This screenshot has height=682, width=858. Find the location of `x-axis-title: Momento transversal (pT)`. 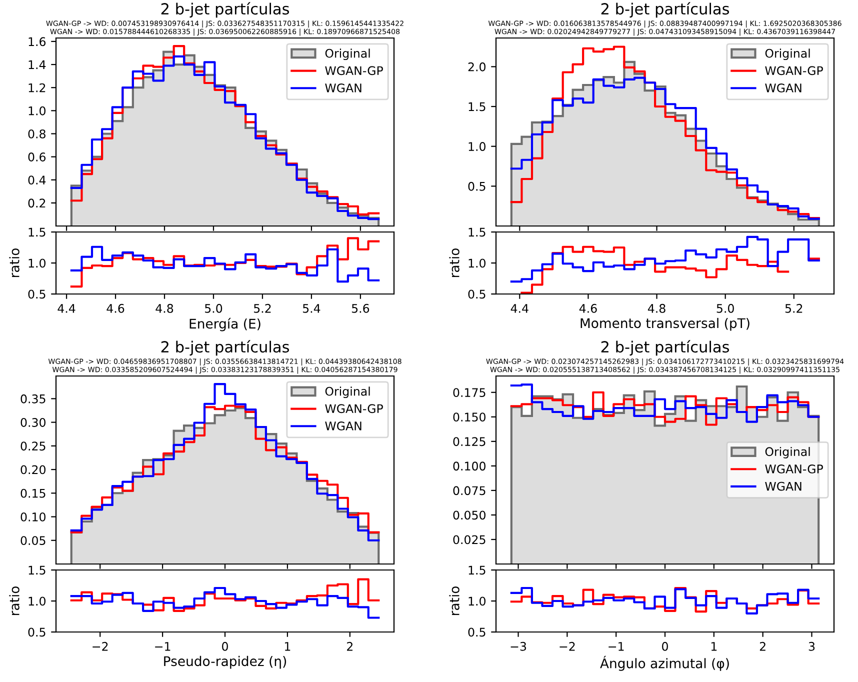

x-axis-title: Momento transversal (pT) is located at coordinates (665, 324).